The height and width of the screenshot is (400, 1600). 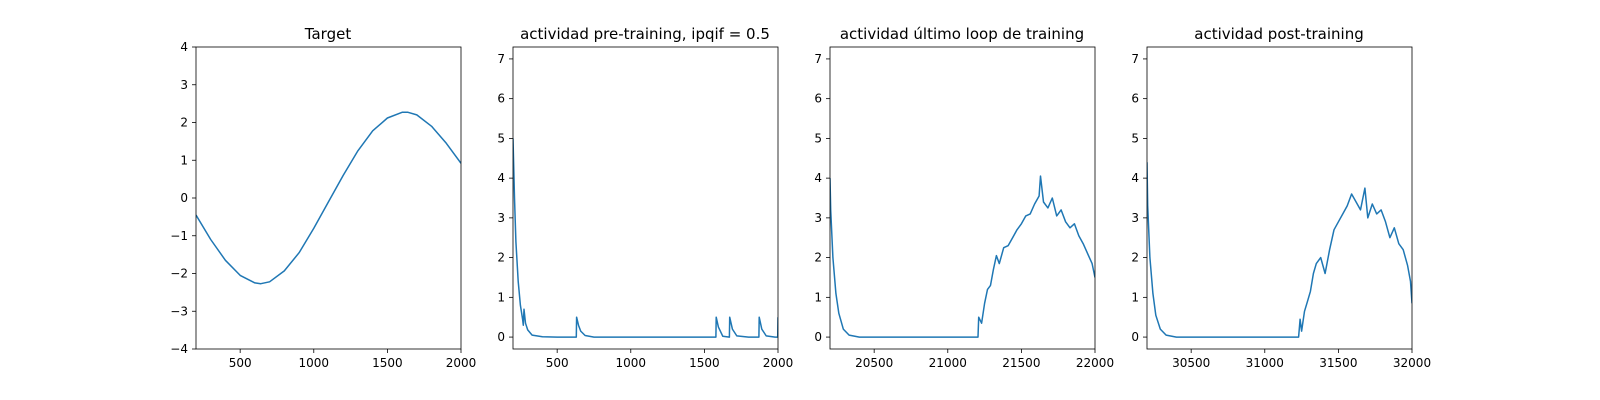 What do you see at coordinates (328, 34) in the screenshot?
I see `subplot-title: Target` at bounding box center [328, 34].